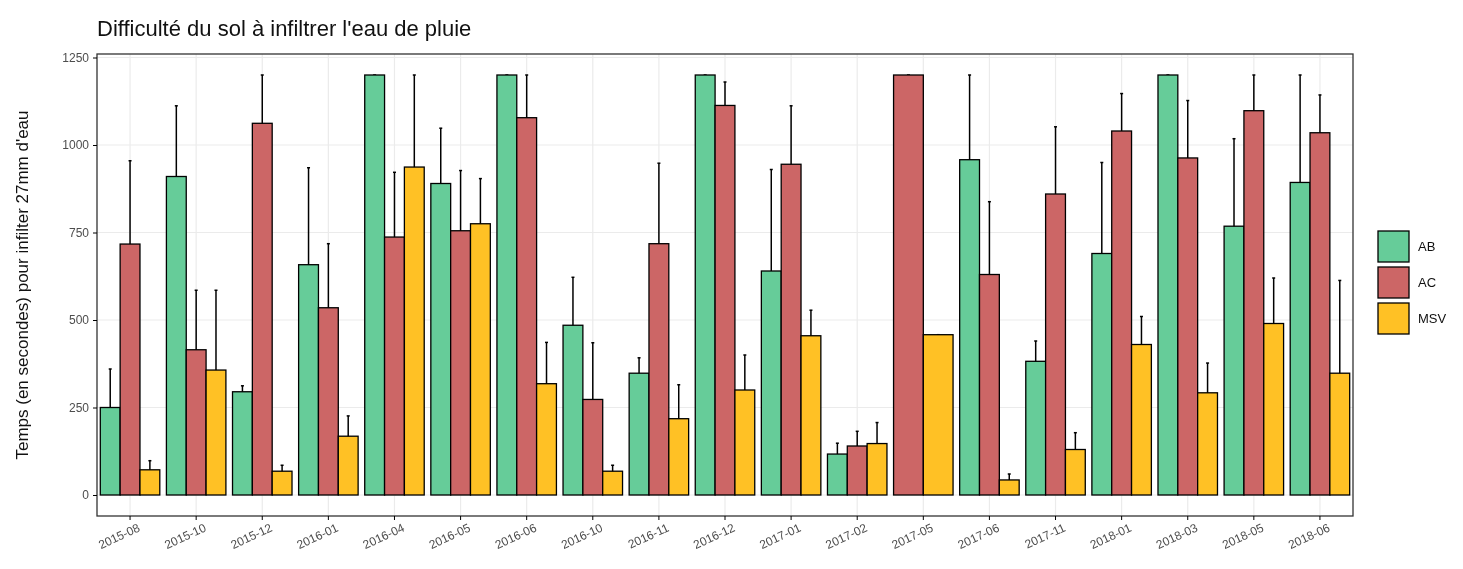 This screenshot has width=1463, height=569. I want to click on y-tick-label: 750, so click(79, 232).